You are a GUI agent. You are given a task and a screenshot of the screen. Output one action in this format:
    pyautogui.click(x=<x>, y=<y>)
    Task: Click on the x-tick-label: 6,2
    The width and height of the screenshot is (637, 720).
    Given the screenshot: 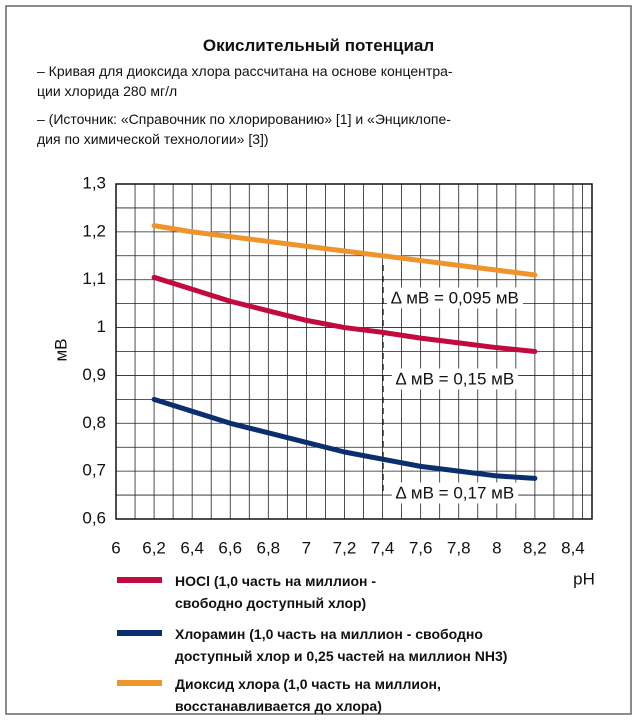 What is the action you would take?
    pyautogui.click(x=154, y=547)
    